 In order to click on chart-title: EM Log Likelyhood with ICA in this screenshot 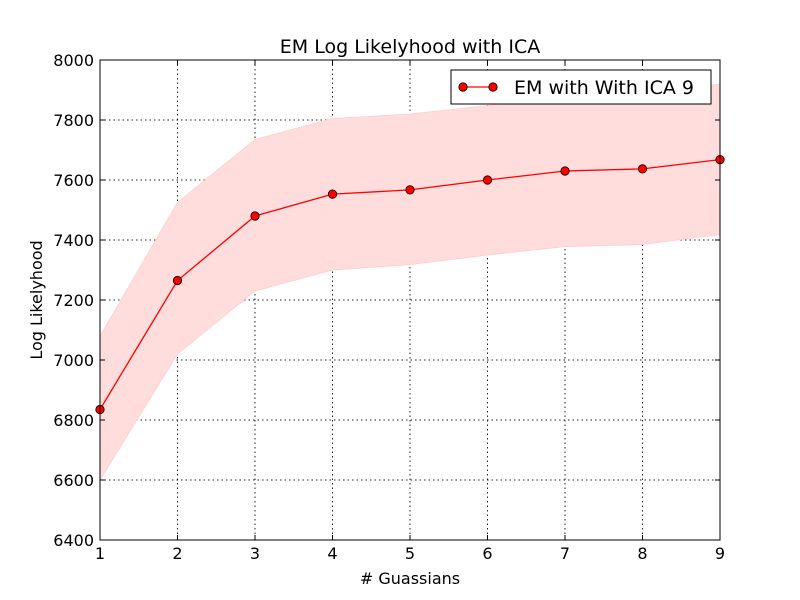, I will do `click(410, 47)`.